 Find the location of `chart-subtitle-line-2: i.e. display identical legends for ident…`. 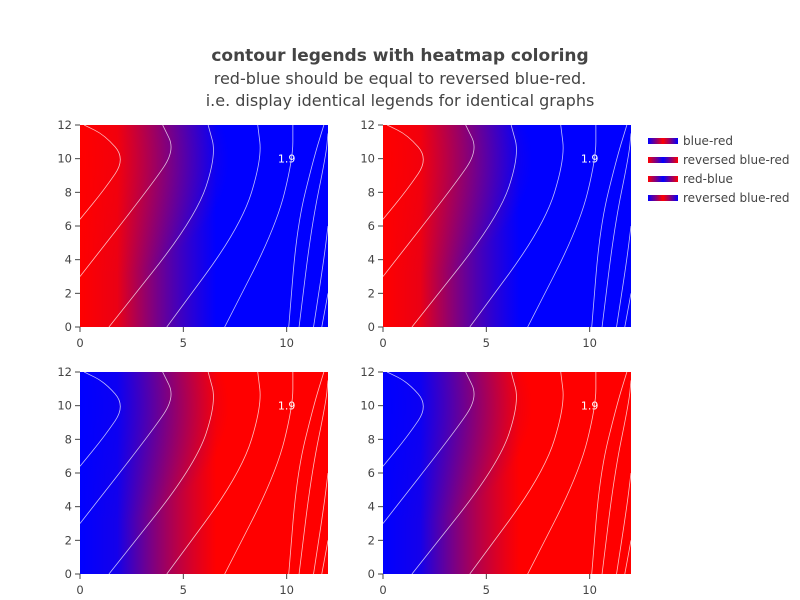

chart-subtitle-line-2: i.e. display identical legends for ident… is located at coordinates (400, 100).